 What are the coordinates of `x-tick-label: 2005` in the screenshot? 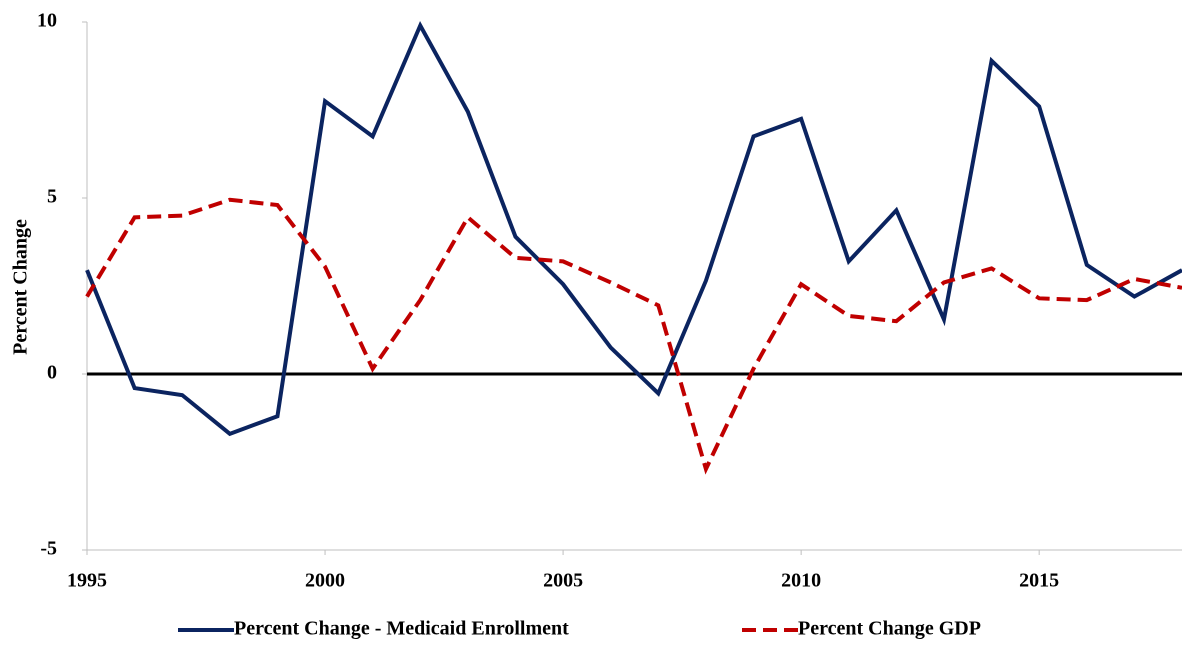 It's located at (563, 581).